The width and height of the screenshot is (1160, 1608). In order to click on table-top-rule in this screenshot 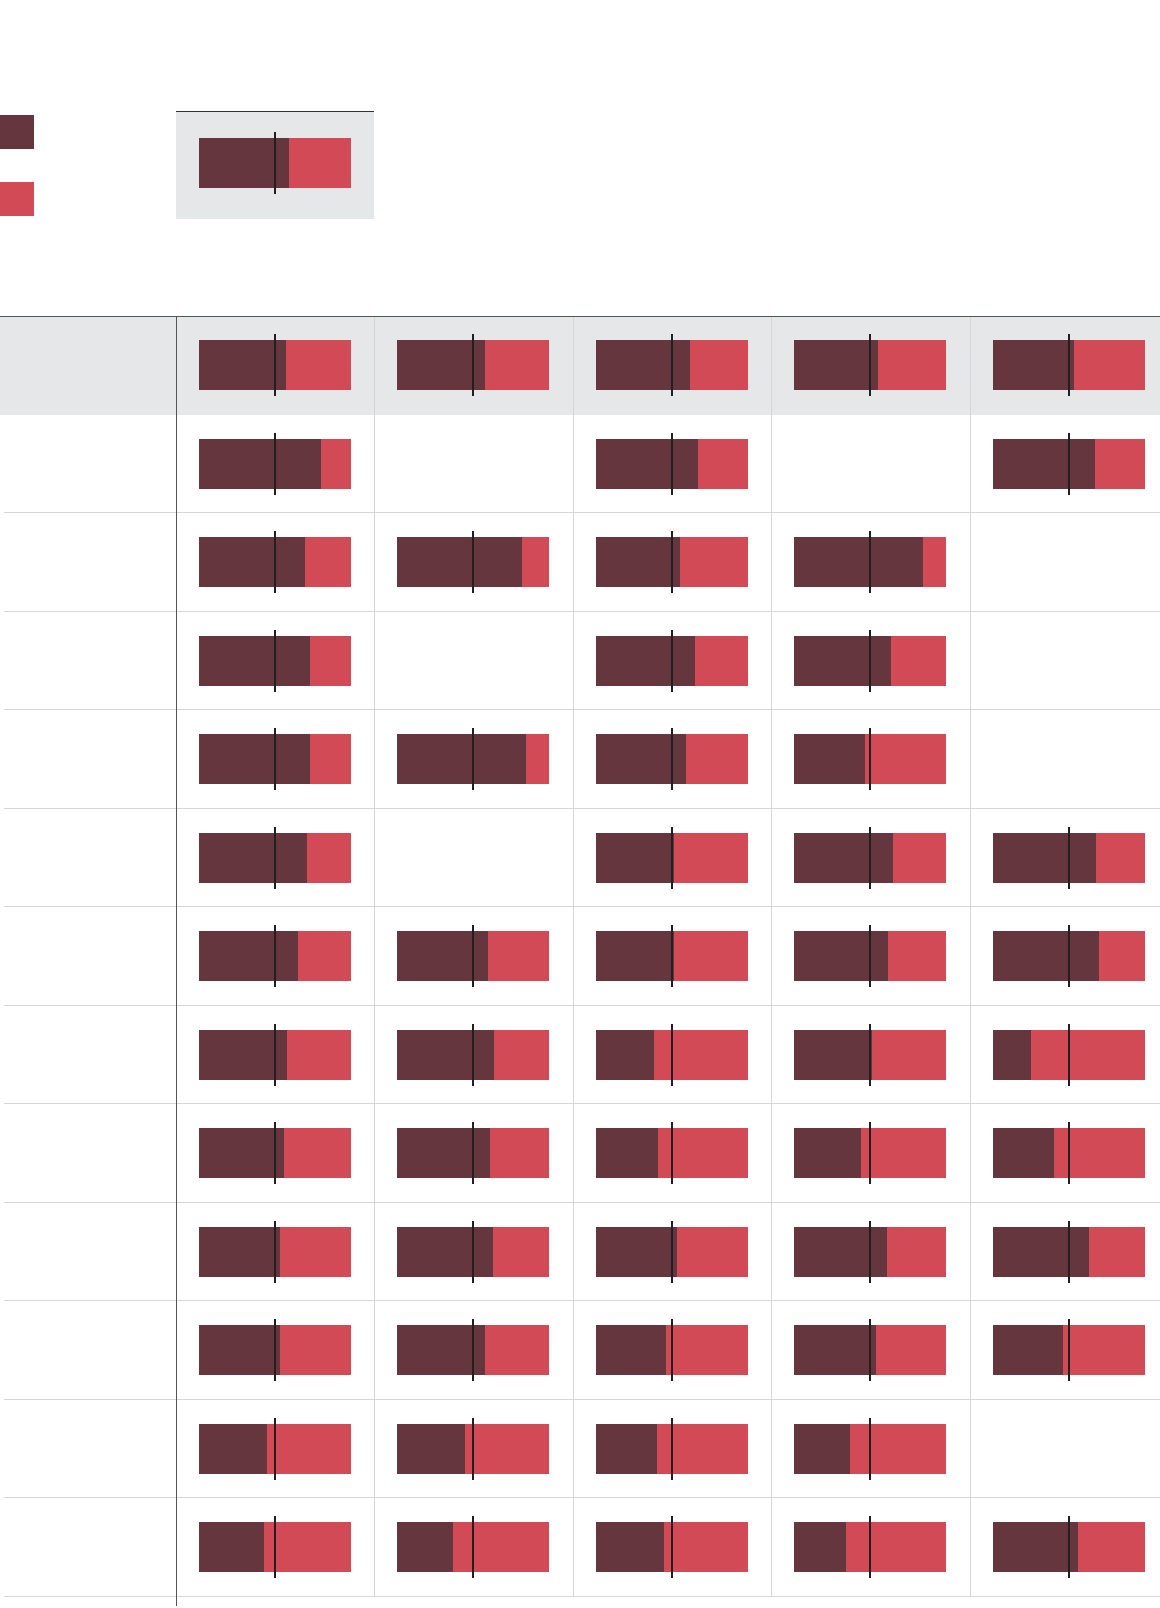, I will do `click(580, 316)`.